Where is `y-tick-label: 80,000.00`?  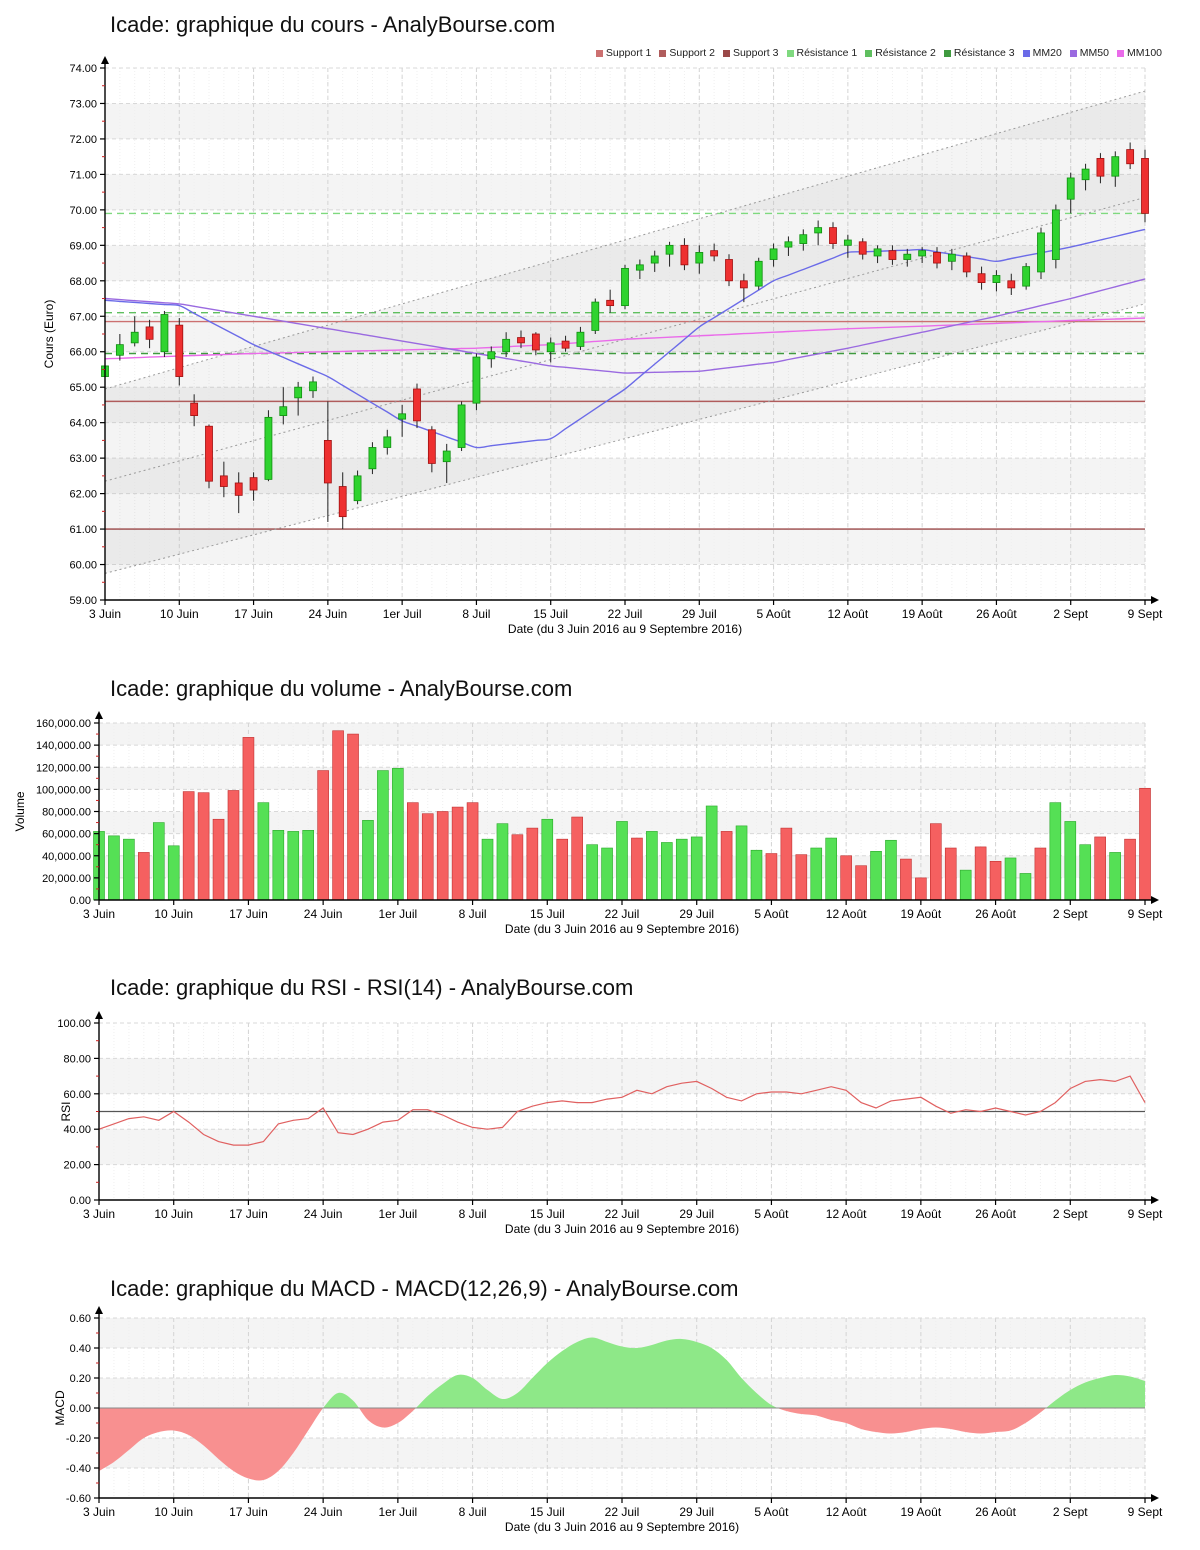
y-tick-label: 80,000.00 is located at coordinates (66, 813).